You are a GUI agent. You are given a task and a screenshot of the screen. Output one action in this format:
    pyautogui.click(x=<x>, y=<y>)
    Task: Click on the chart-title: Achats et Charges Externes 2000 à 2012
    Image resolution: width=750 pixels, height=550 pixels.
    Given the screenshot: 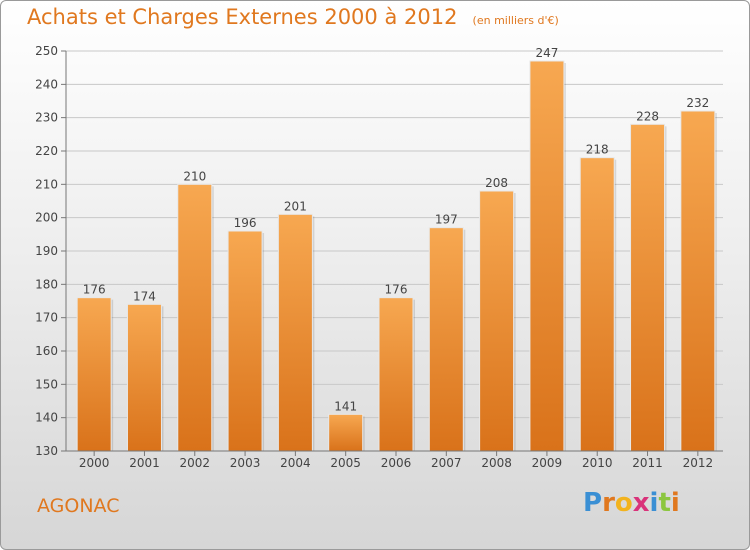 What is the action you would take?
    pyautogui.click(x=242, y=17)
    